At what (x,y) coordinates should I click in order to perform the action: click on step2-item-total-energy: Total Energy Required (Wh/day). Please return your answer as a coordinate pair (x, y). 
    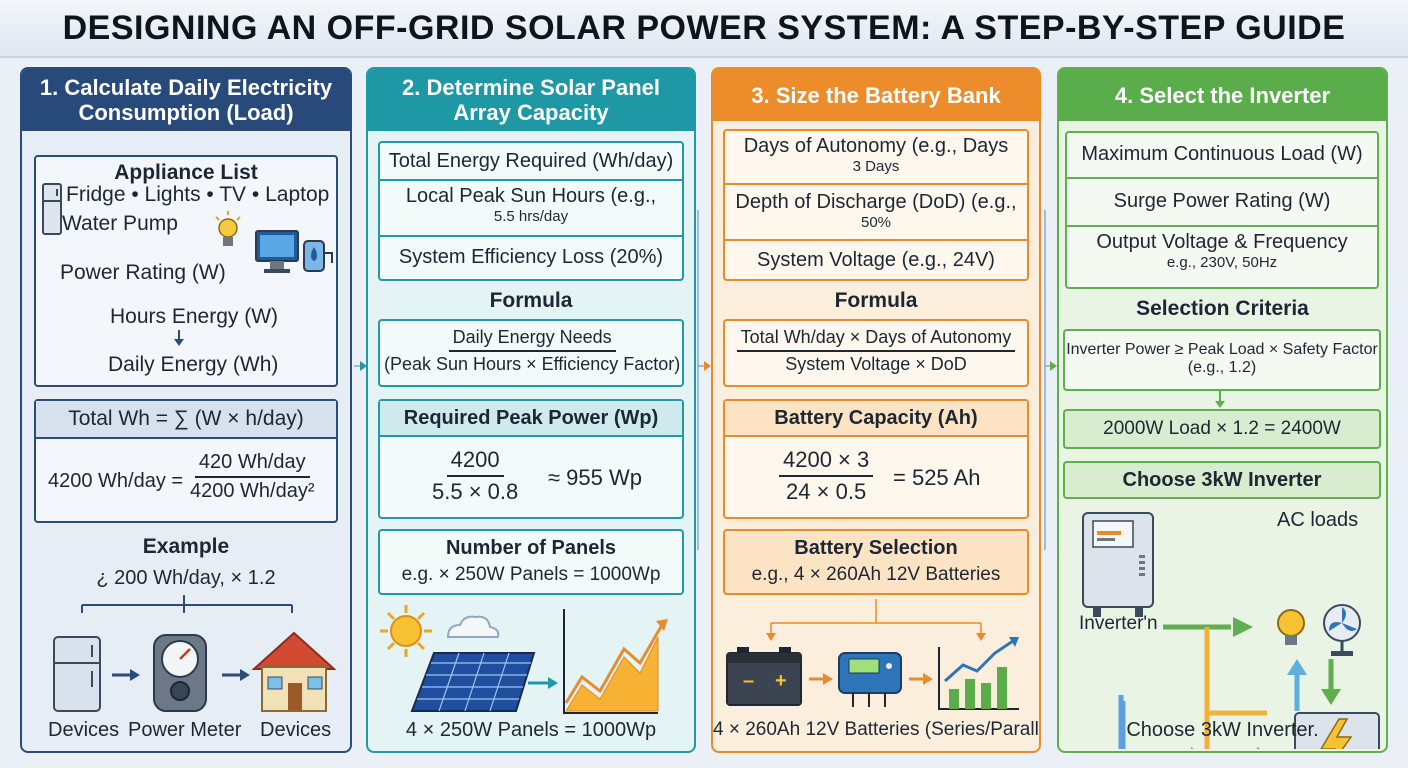
    Looking at the image, I should click on (531, 162).